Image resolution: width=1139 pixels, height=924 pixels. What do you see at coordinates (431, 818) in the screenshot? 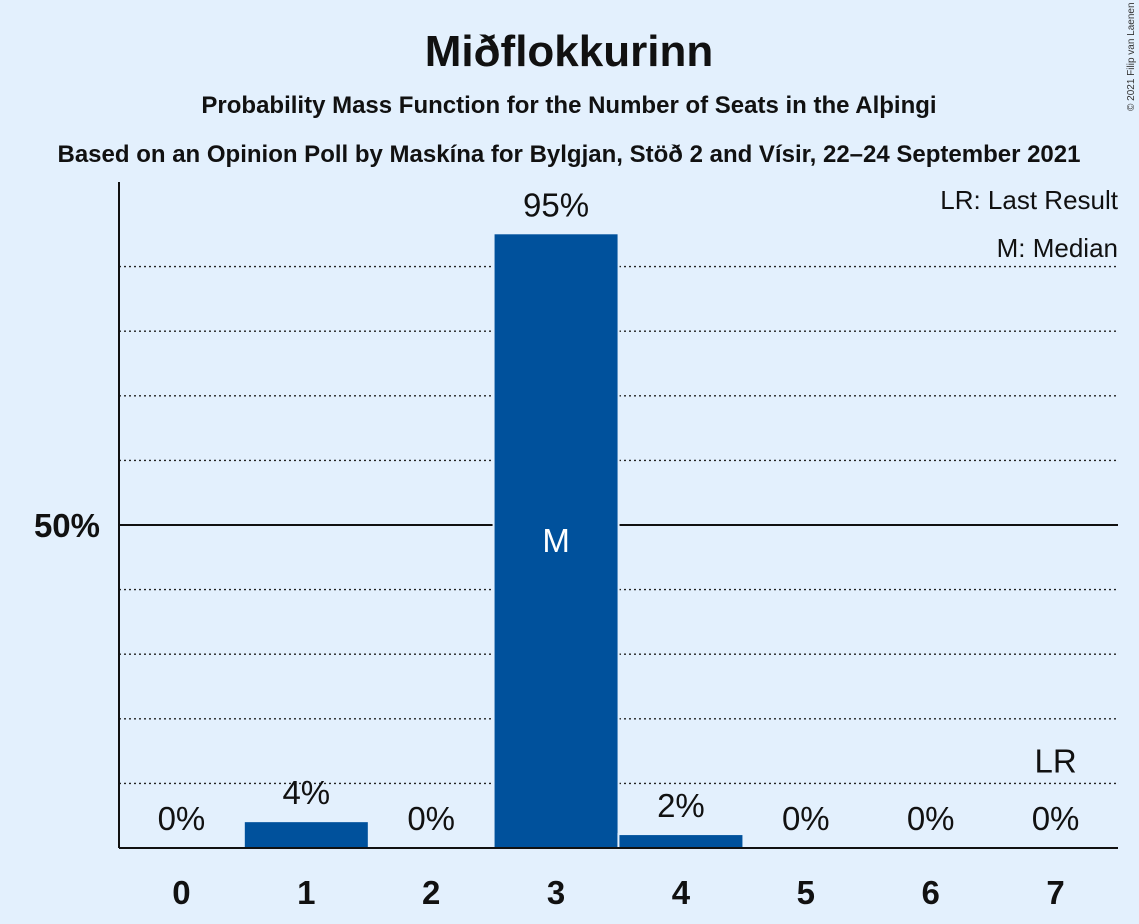
I see `bar-label-2: 0%` at bounding box center [431, 818].